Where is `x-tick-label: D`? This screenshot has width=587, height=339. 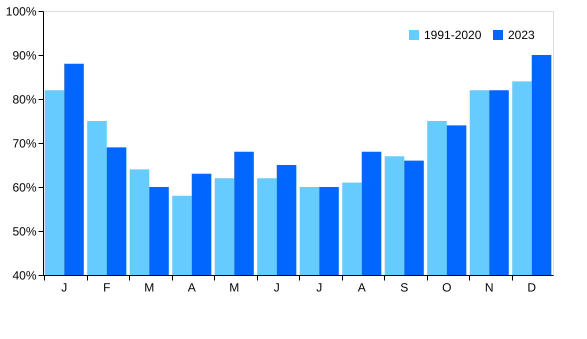 x-tick-label: D is located at coordinates (531, 287).